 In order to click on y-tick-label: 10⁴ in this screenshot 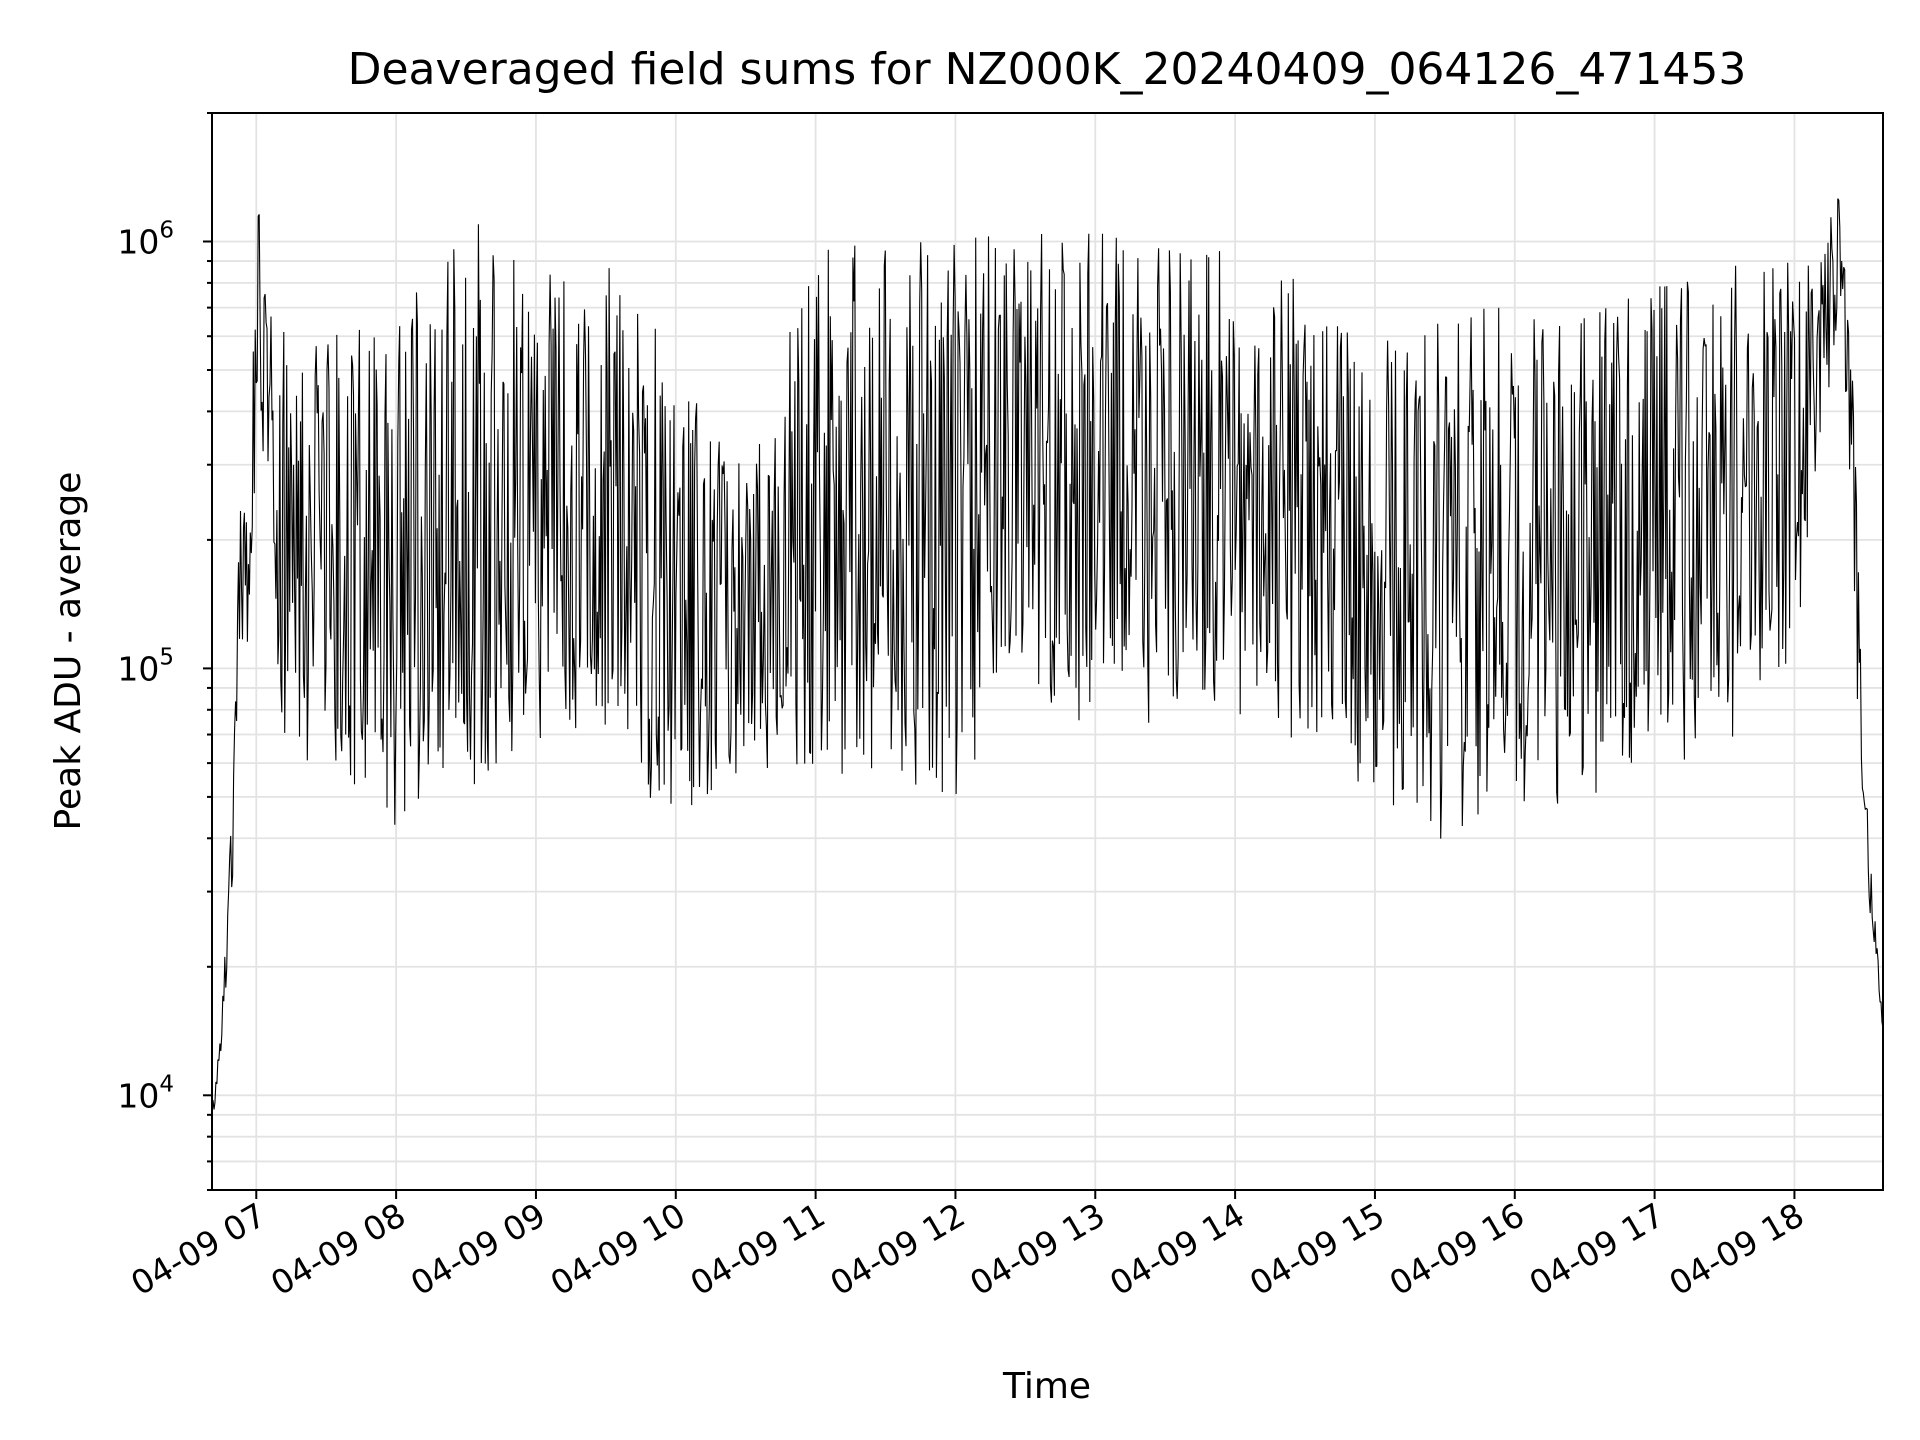, I will do `click(145, 1093)`.